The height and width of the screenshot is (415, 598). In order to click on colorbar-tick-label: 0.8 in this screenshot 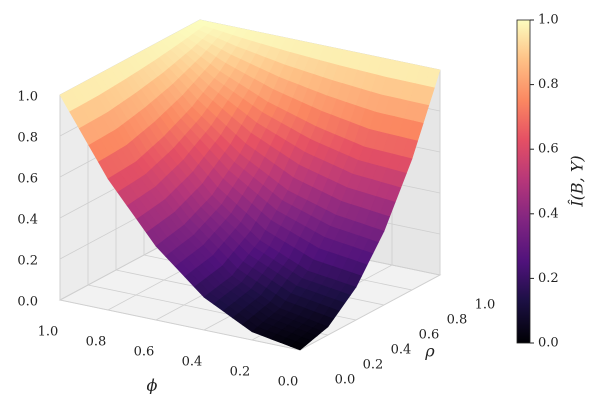, I will do `click(548, 84)`.